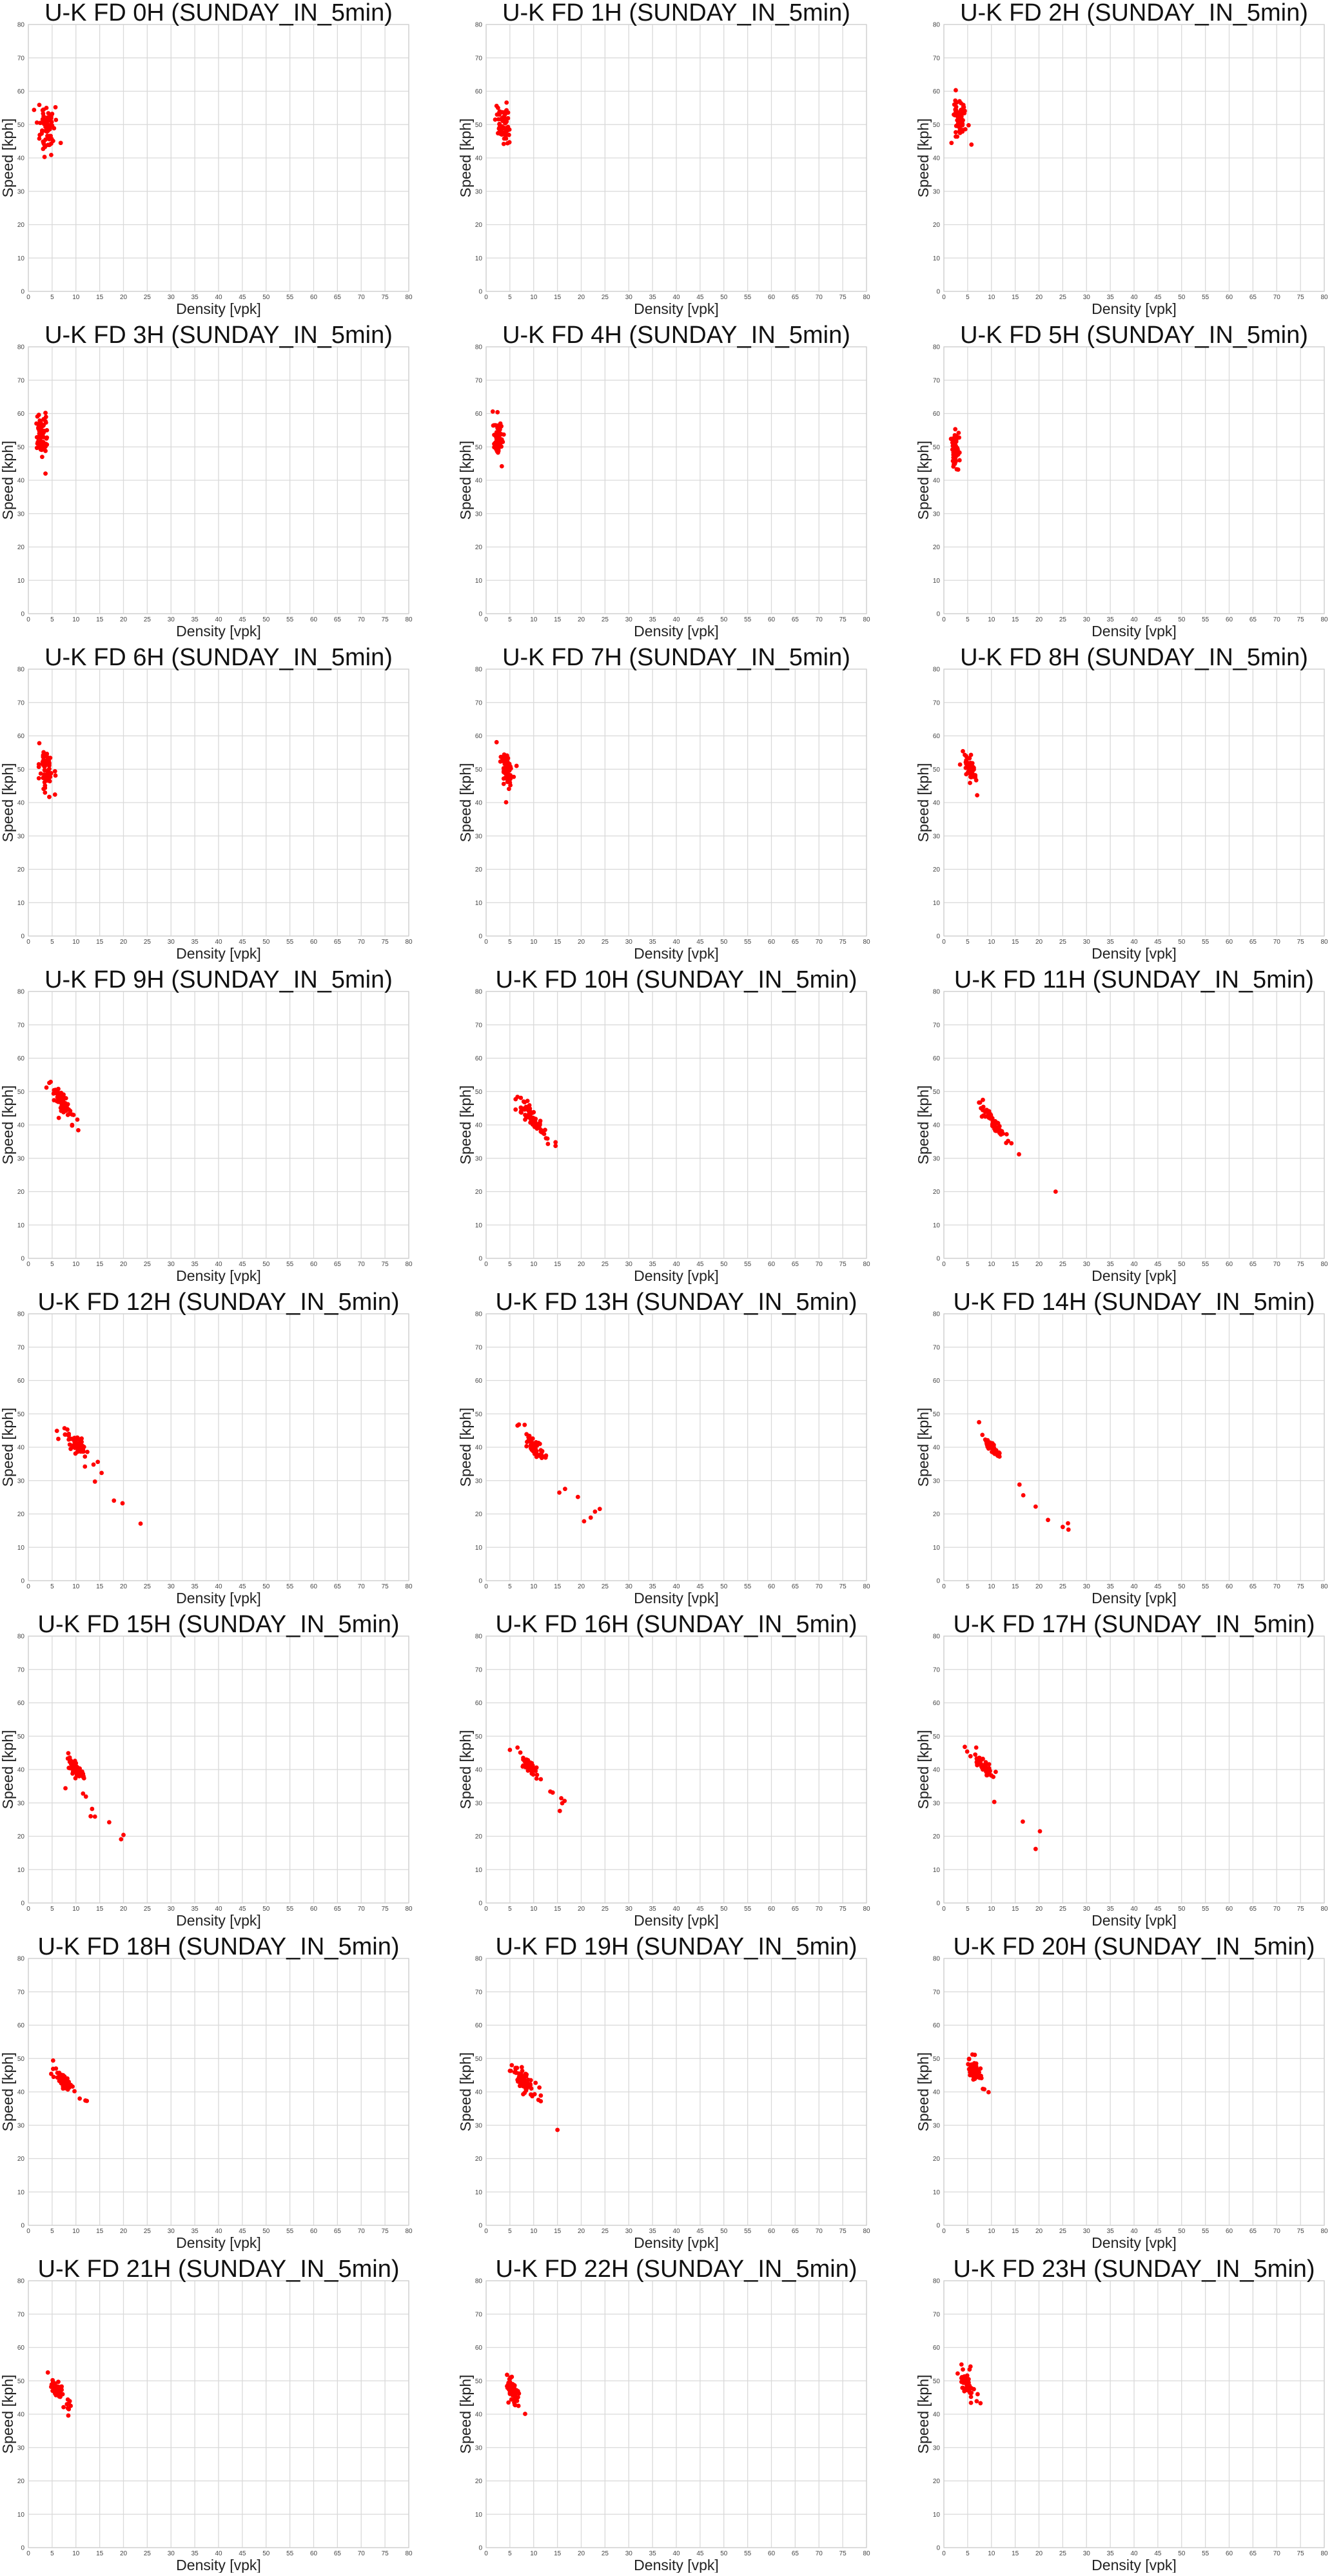  Describe the element at coordinates (219, 2270) in the screenshot. I see `chart-title: U-K FD 21H (SUNDAY_IN_5min)` at that location.